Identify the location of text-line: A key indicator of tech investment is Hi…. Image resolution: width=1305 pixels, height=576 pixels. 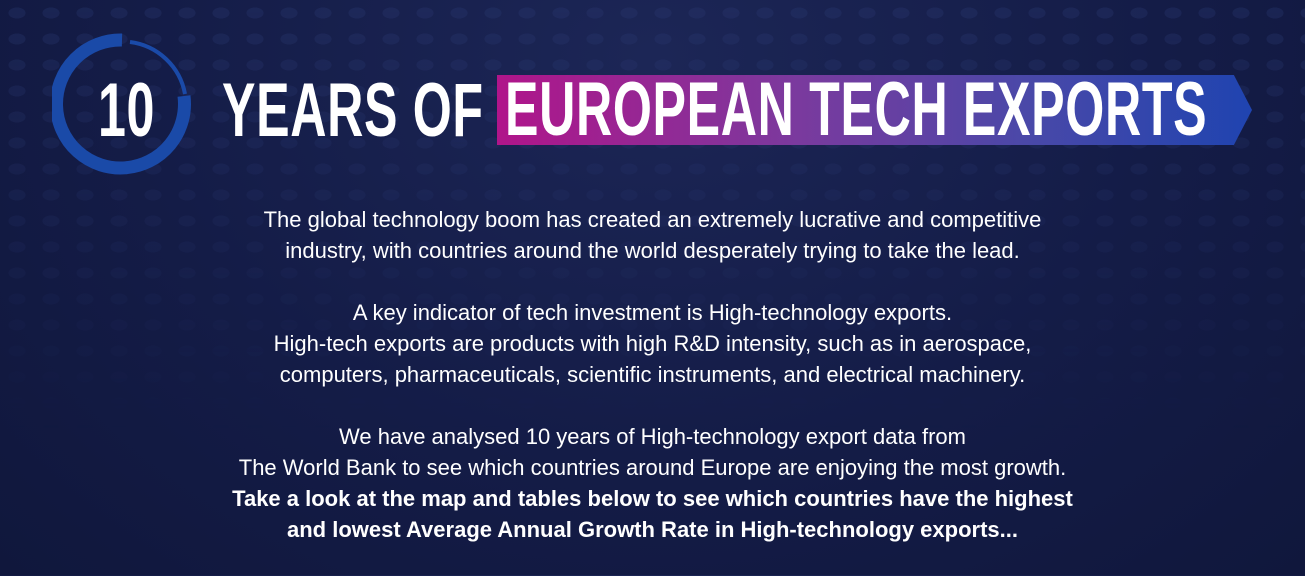
(652, 312).